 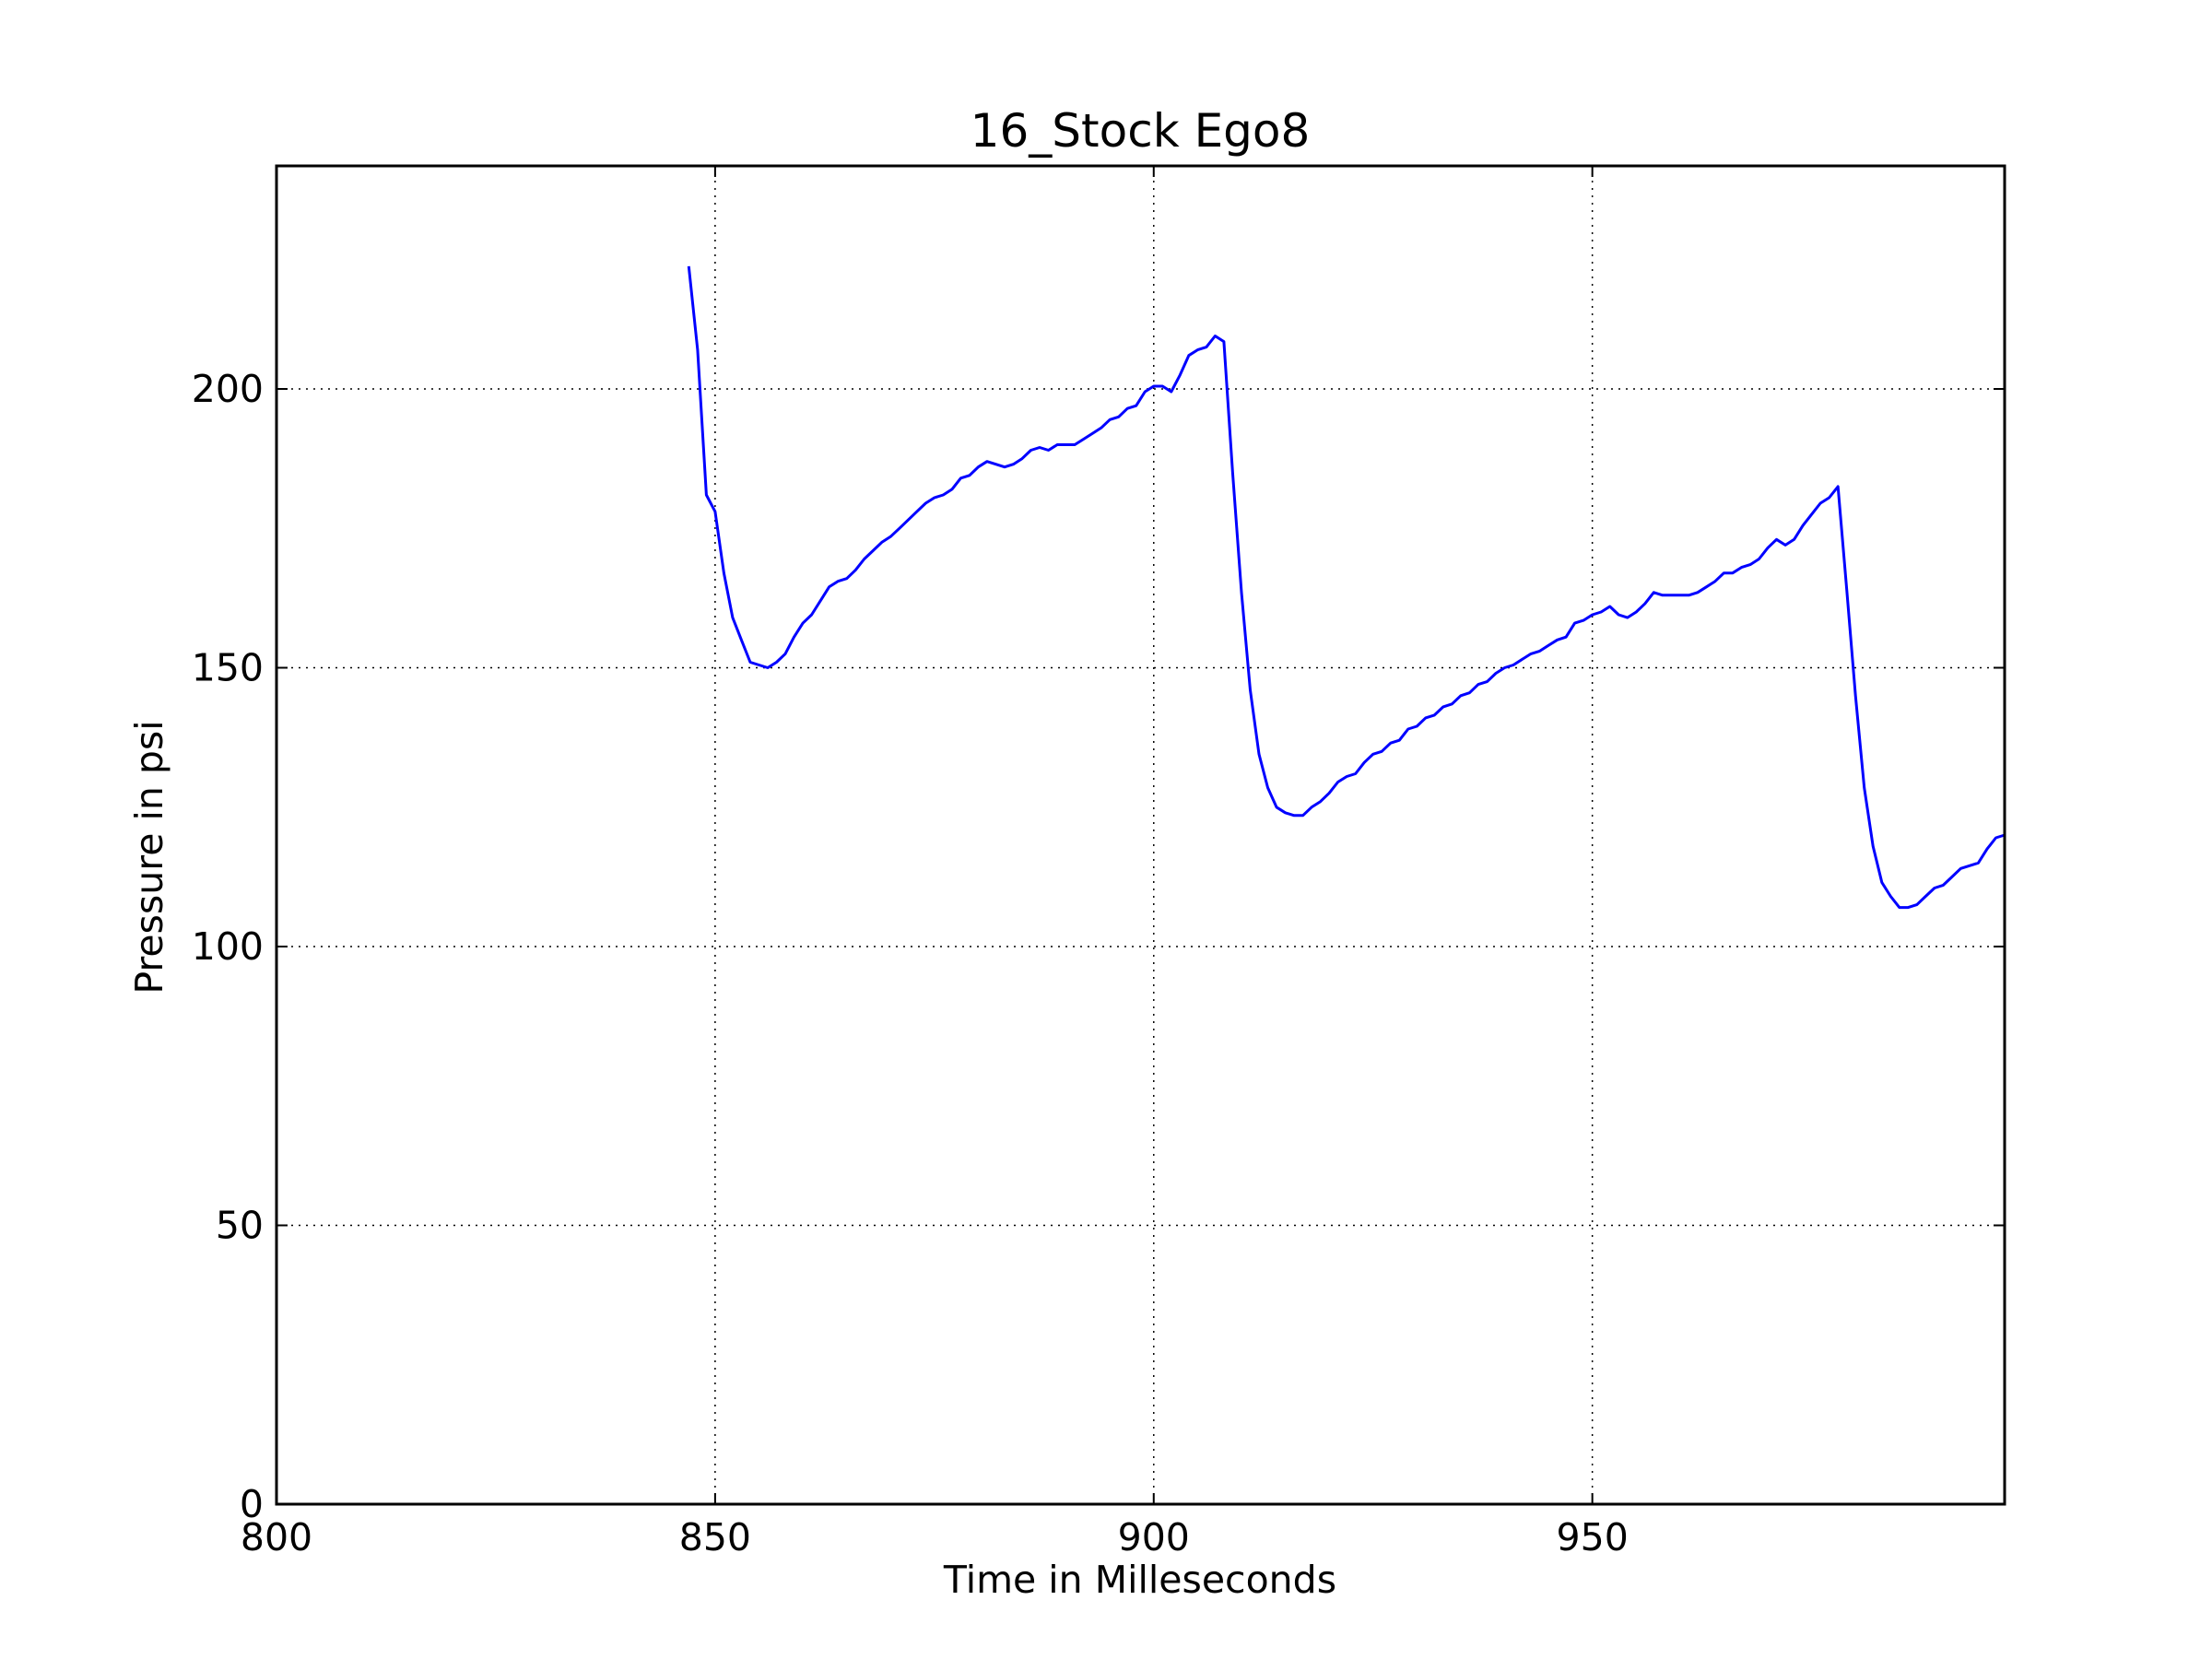 What do you see at coordinates (228, 389) in the screenshot?
I see `y-tick-label: 200` at bounding box center [228, 389].